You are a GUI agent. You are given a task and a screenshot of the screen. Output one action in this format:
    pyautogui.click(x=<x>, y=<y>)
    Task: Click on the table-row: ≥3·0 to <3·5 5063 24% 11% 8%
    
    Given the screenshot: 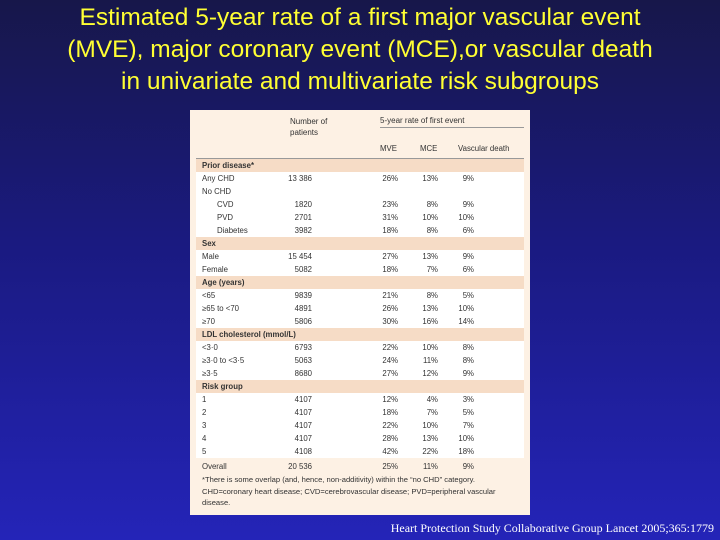 What is the action you would take?
    pyautogui.click(x=360, y=360)
    